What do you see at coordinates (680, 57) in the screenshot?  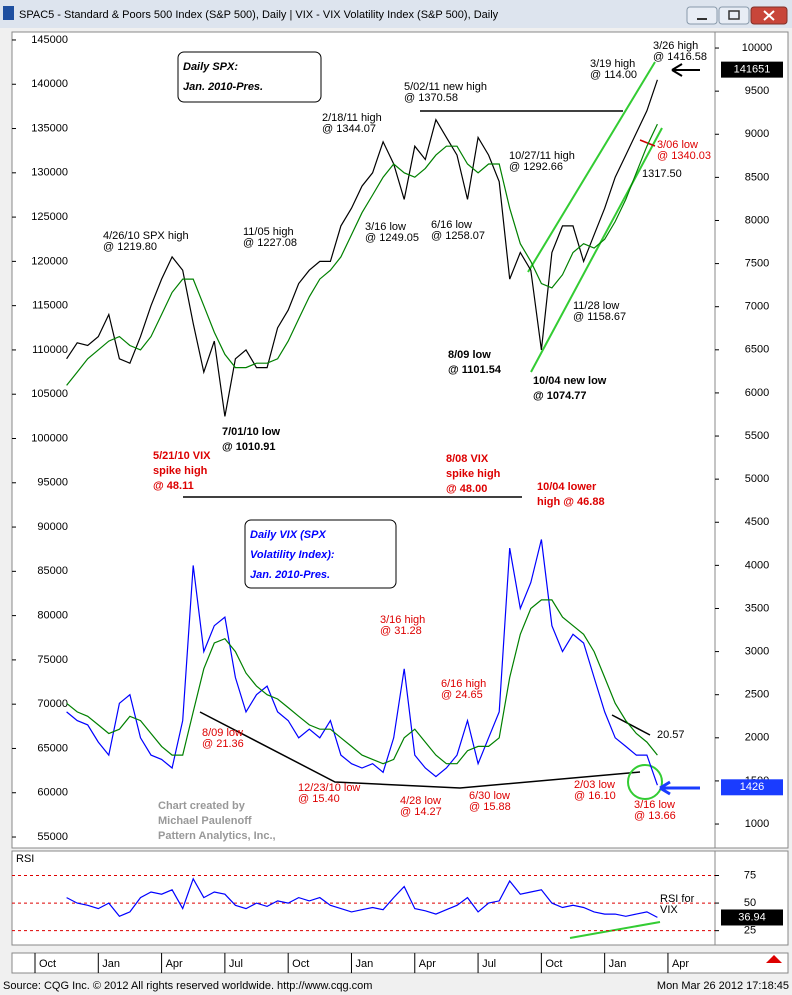 I see `annotation: @ 1416.58` at bounding box center [680, 57].